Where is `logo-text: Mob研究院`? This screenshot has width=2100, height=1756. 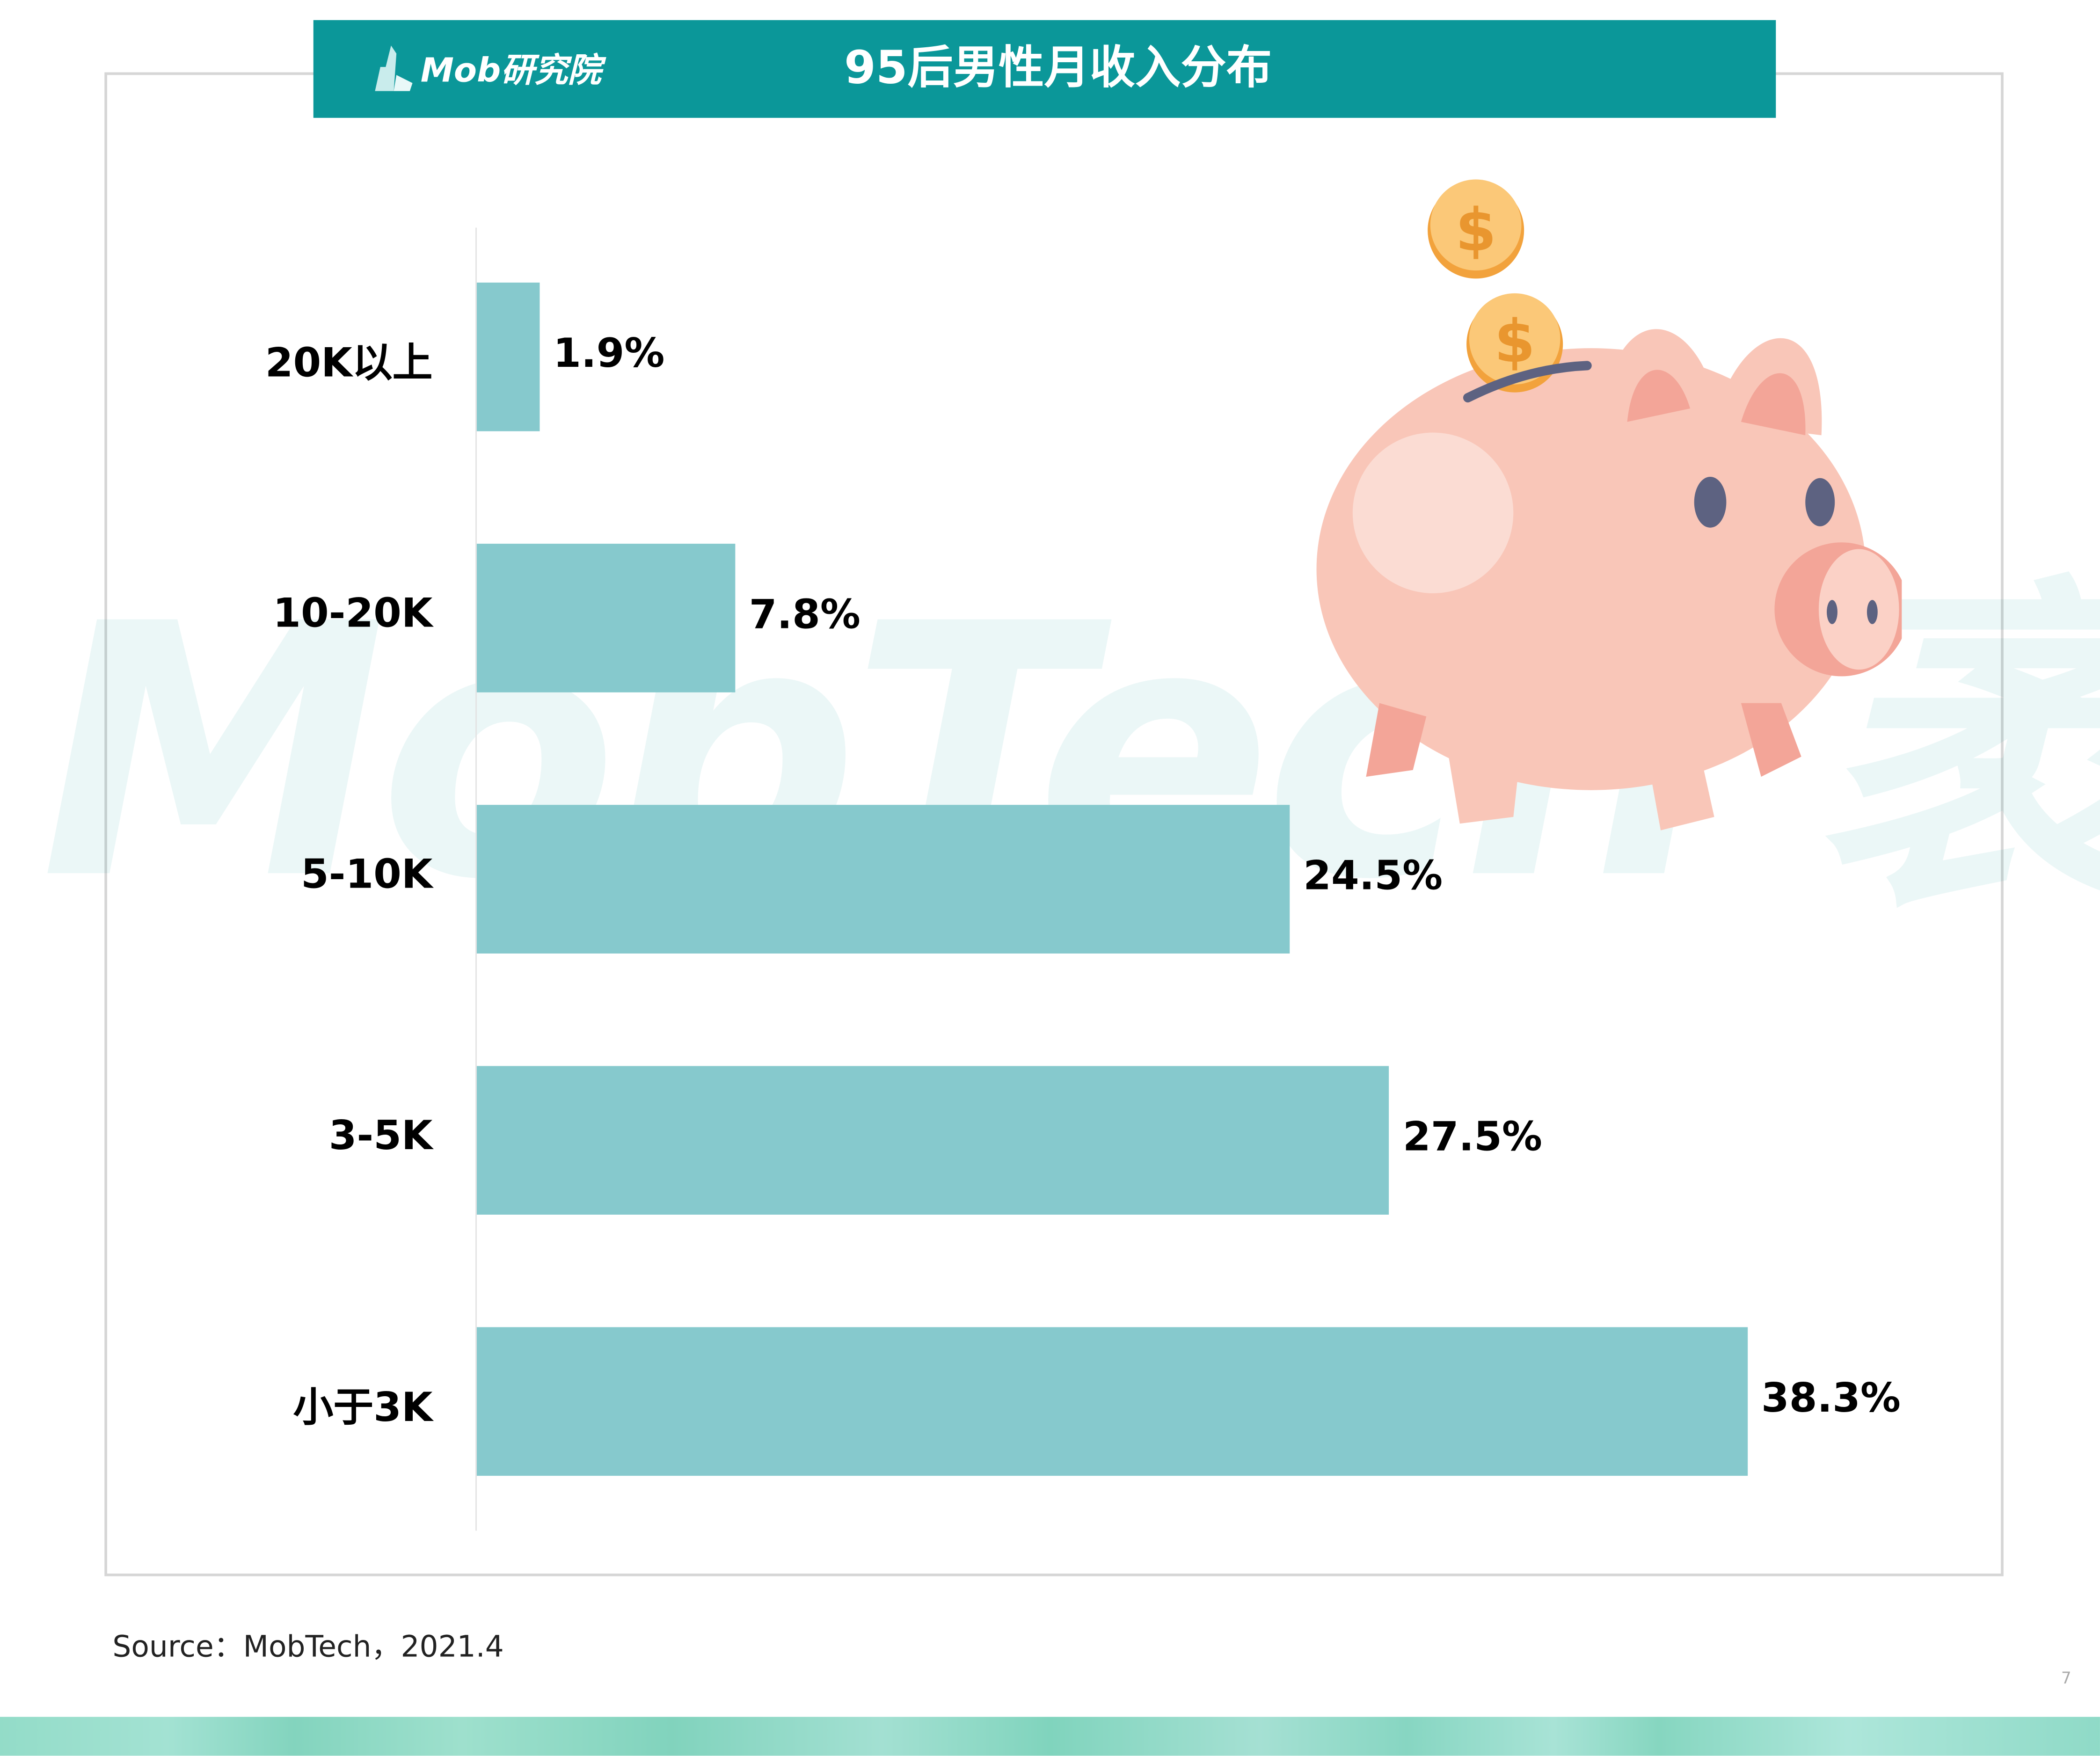
logo-text: Mob研究院 is located at coordinates (510, 70).